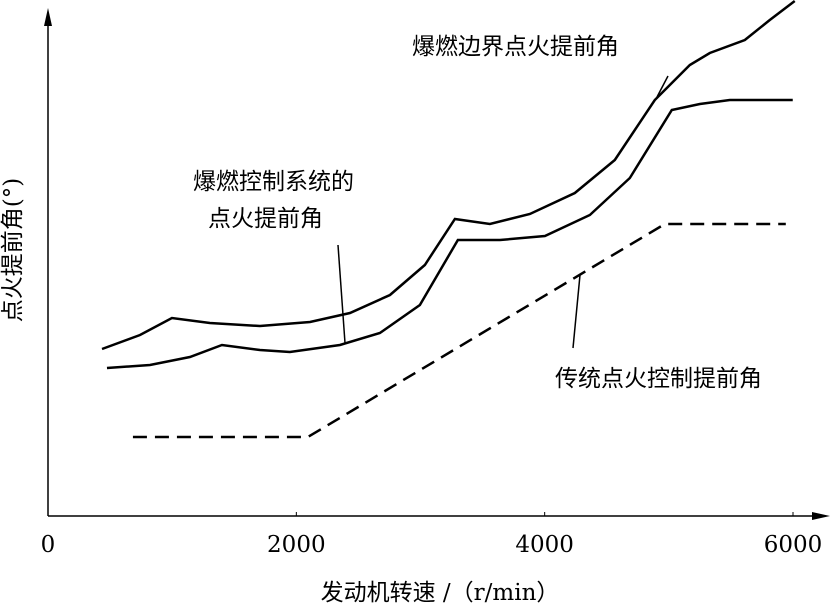 The width and height of the screenshot is (831, 611). I want to click on y-axis-arrow, so click(48, 17).